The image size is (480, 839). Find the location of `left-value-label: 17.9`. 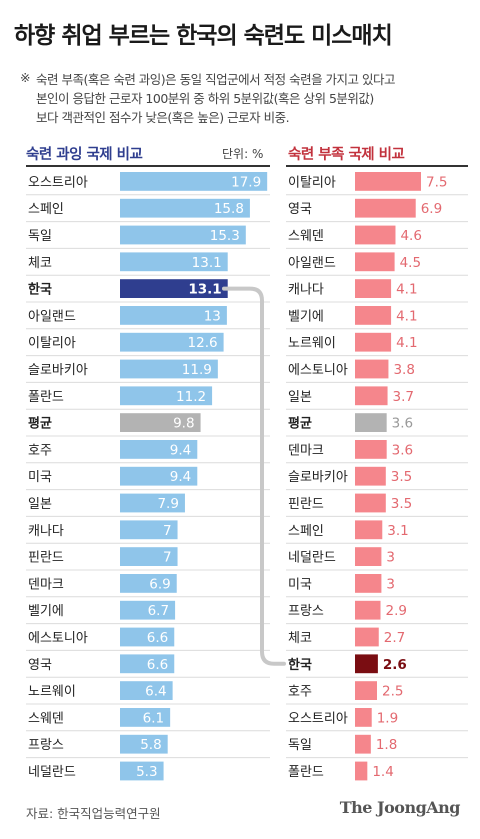

left-value-label: 17.9 is located at coordinates (246, 182).